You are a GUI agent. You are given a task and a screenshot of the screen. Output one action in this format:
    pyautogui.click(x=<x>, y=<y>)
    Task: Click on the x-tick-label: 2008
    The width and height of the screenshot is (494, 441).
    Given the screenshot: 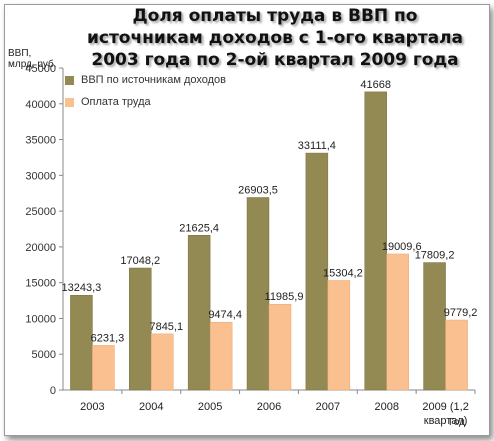 What is the action you would take?
    pyautogui.click(x=386, y=407)
    